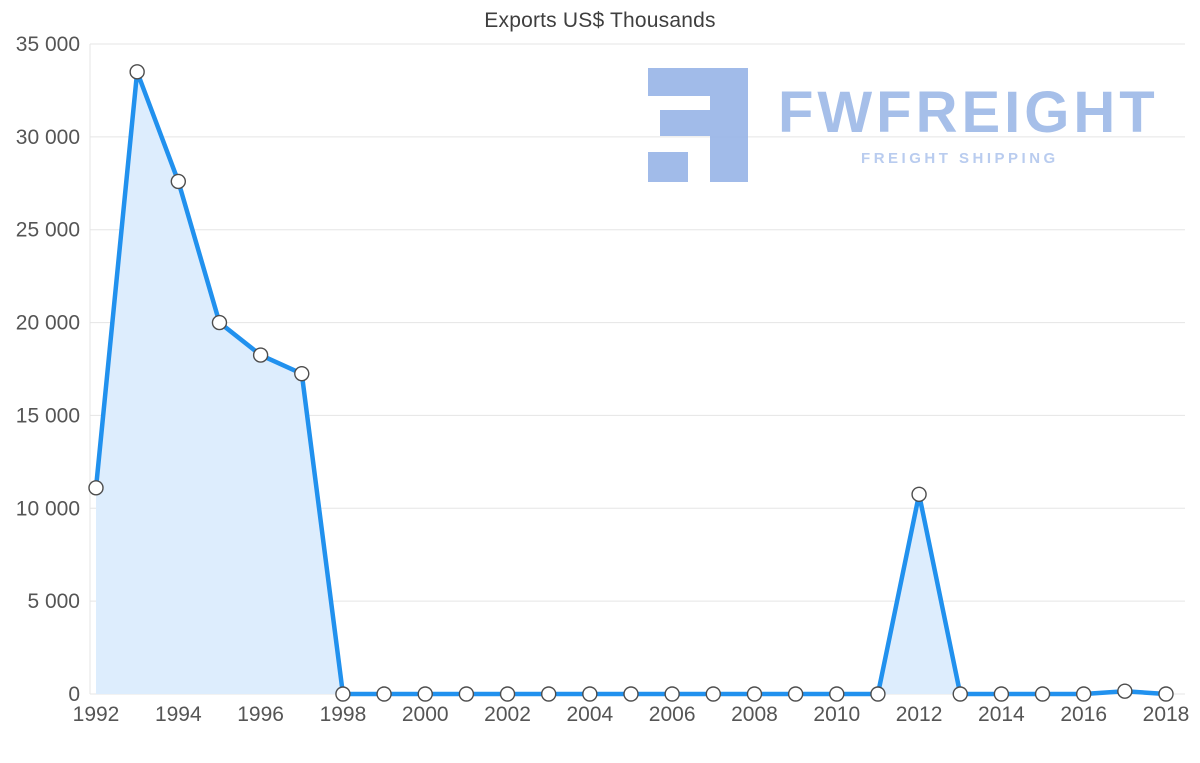 This screenshot has height=763, width=1200. I want to click on y-tick-label: 20 000, so click(48, 323).